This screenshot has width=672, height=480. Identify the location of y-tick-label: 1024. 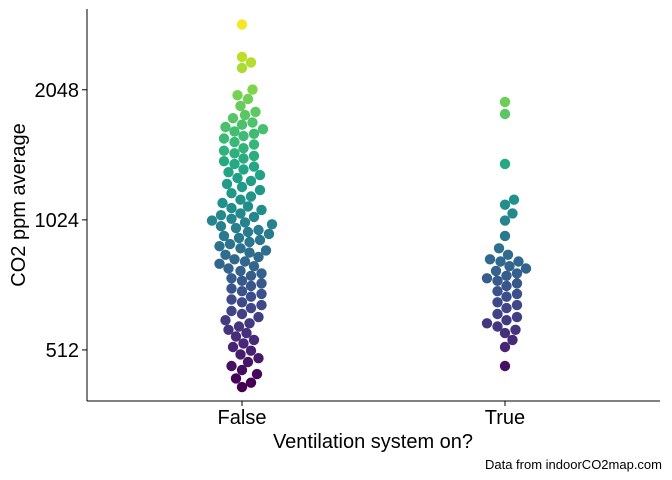
(57, 221).